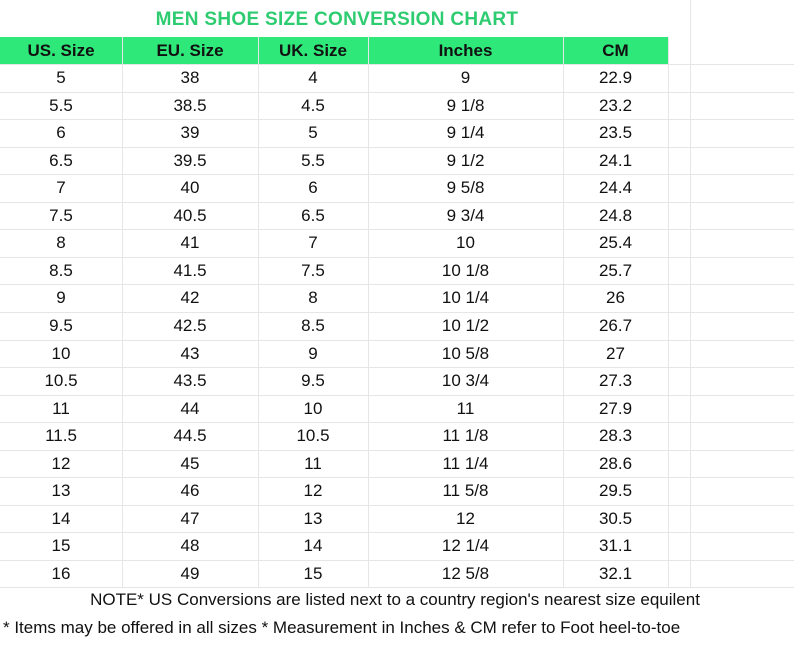  I want to click on table-cell: 47, so click(190, 518).